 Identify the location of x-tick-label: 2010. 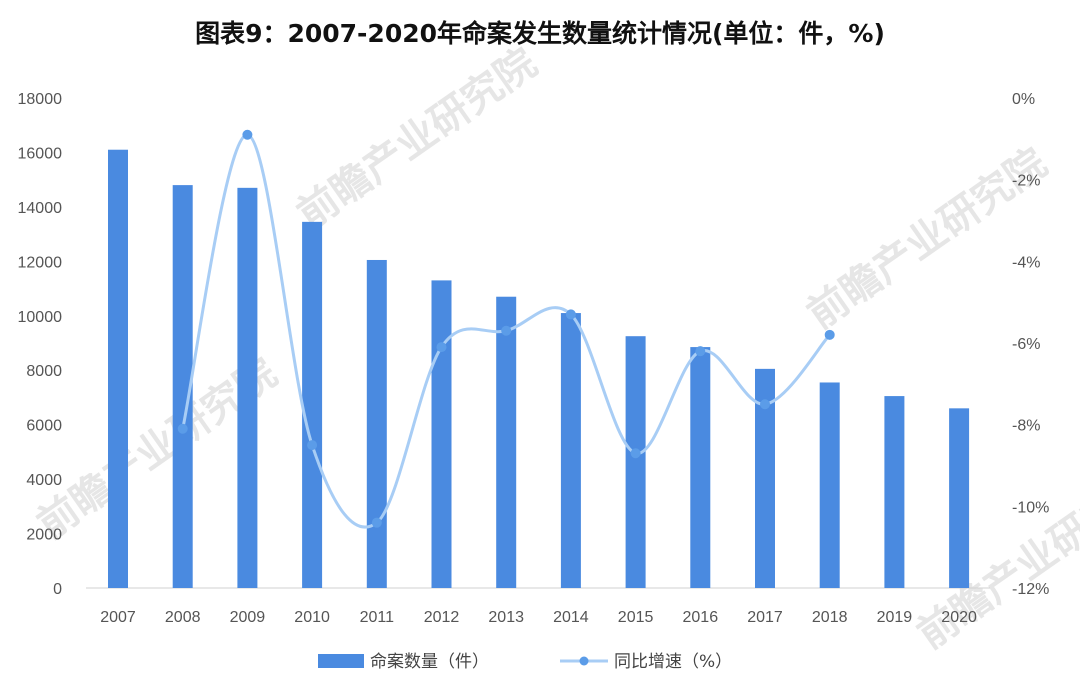
(312, 617).